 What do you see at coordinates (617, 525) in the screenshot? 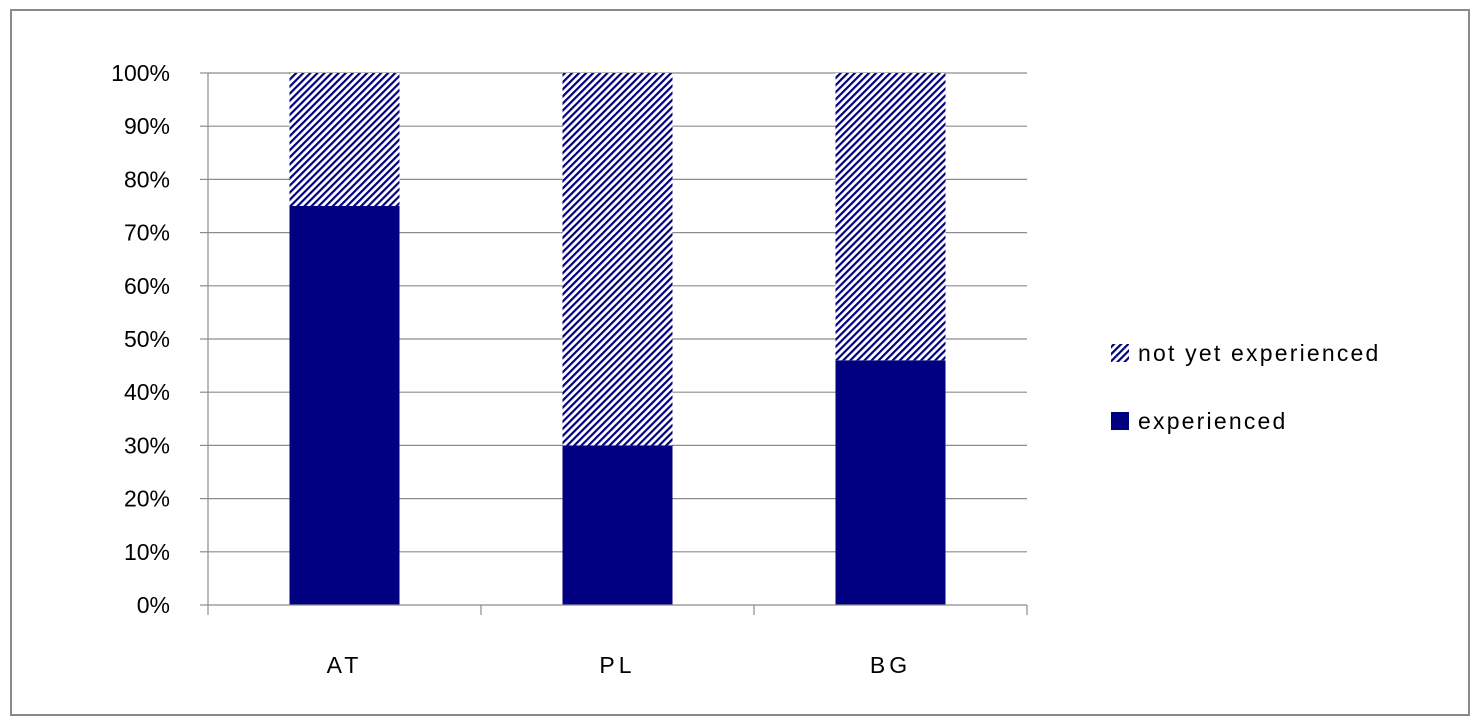
I see `bar-pl-experienced` at bounding box center [617, 525].